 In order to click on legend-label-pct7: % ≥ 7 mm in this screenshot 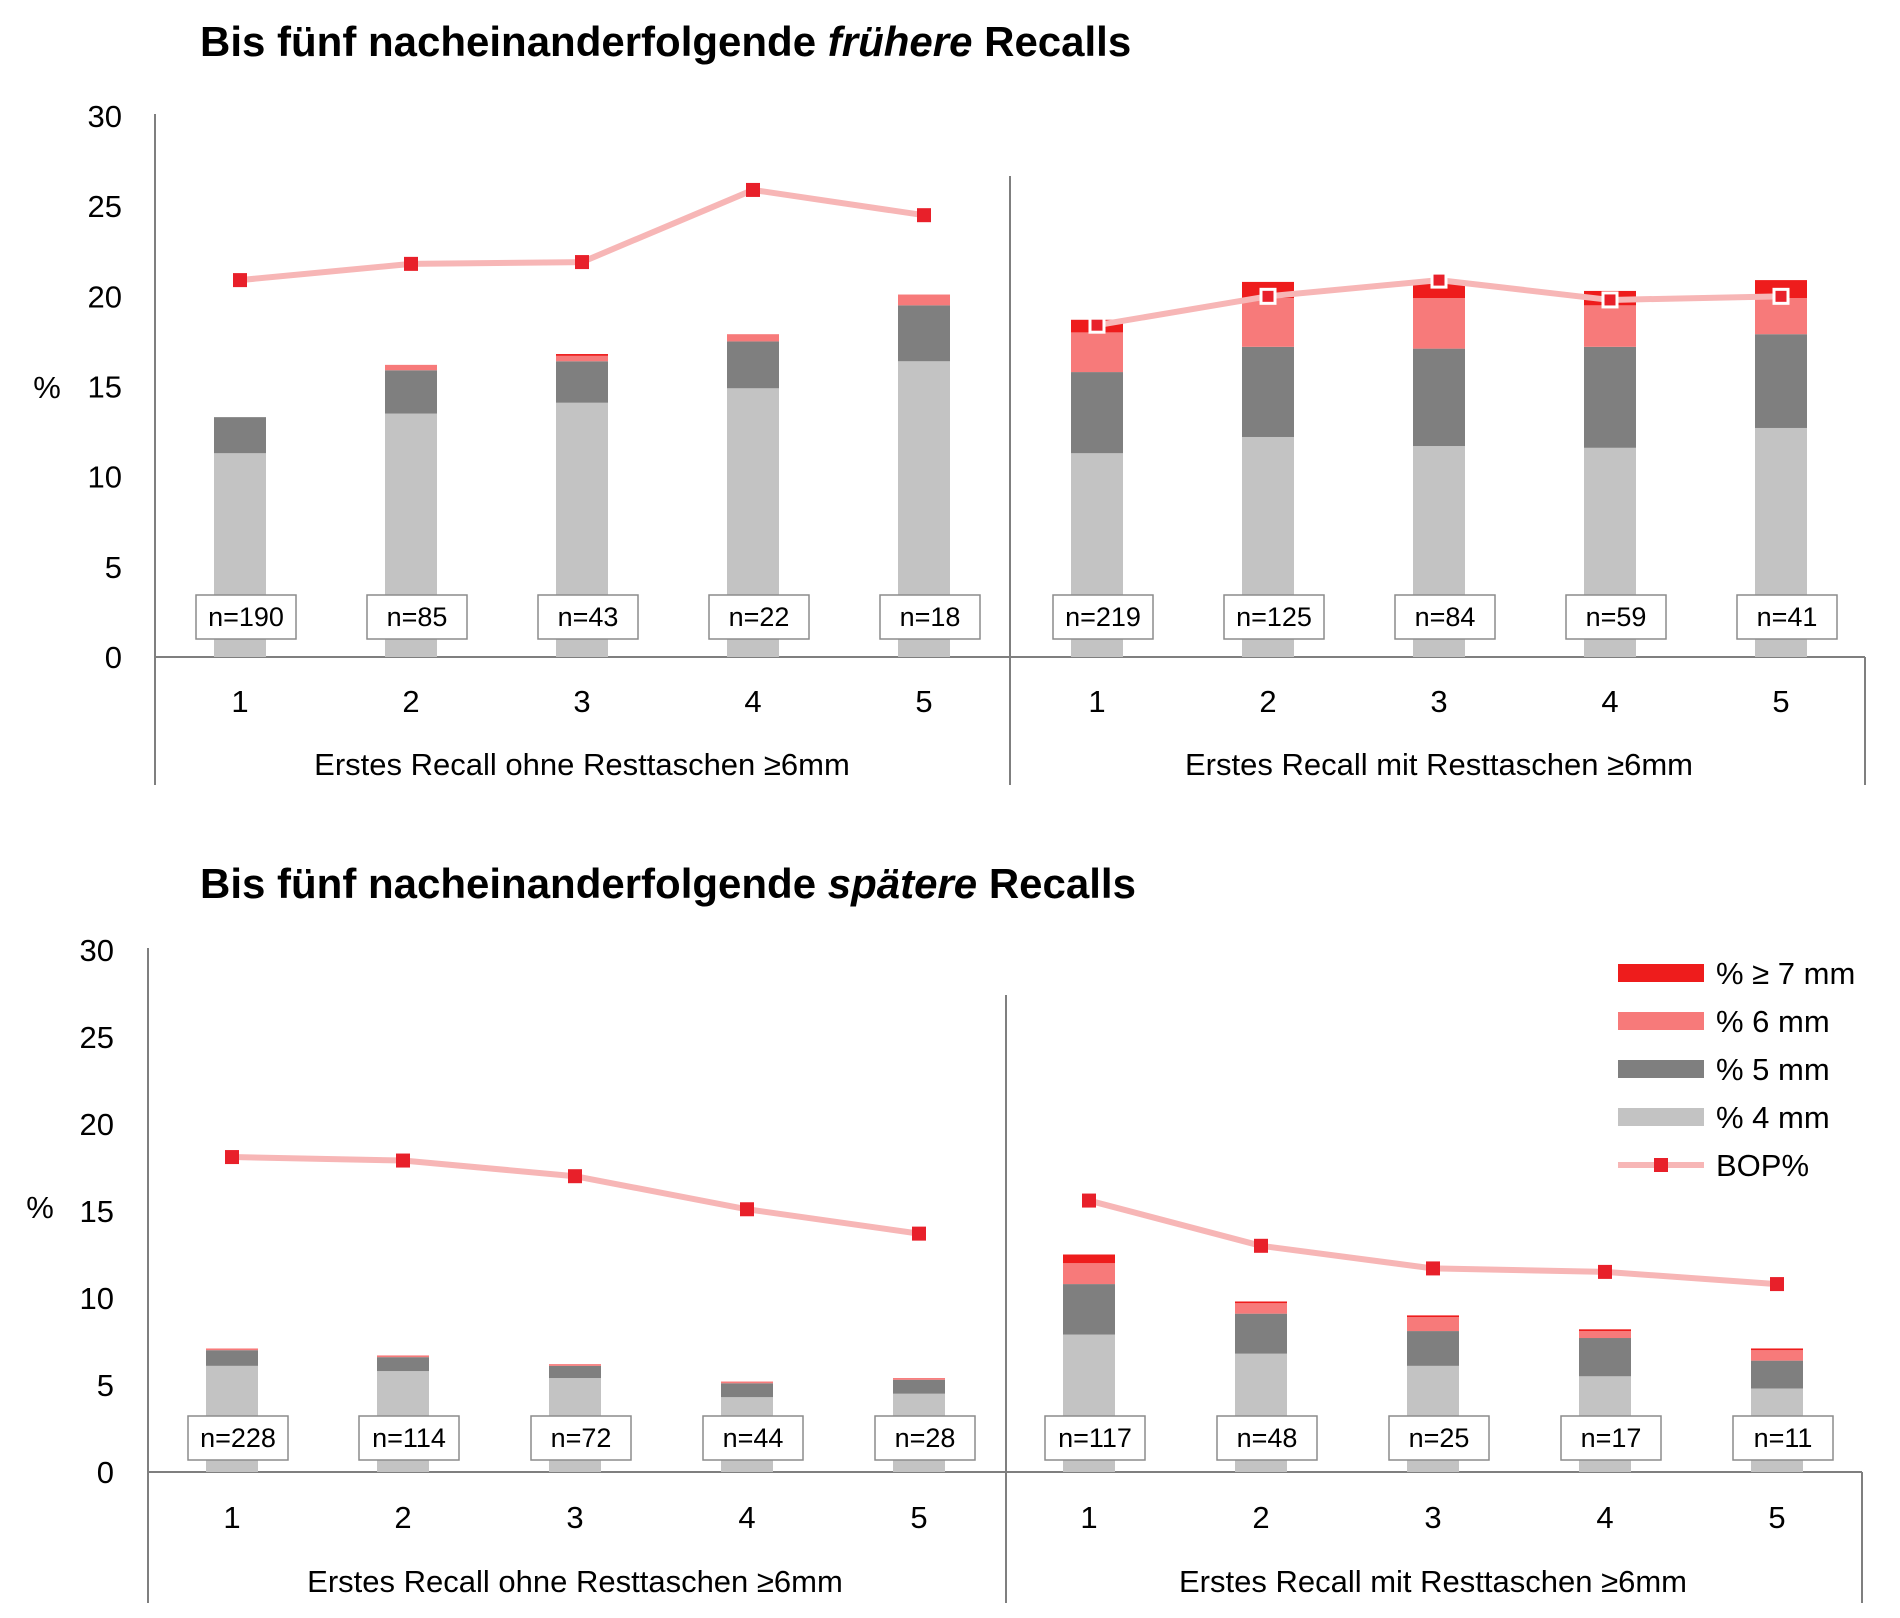, I will do `click(1785, 973)`.